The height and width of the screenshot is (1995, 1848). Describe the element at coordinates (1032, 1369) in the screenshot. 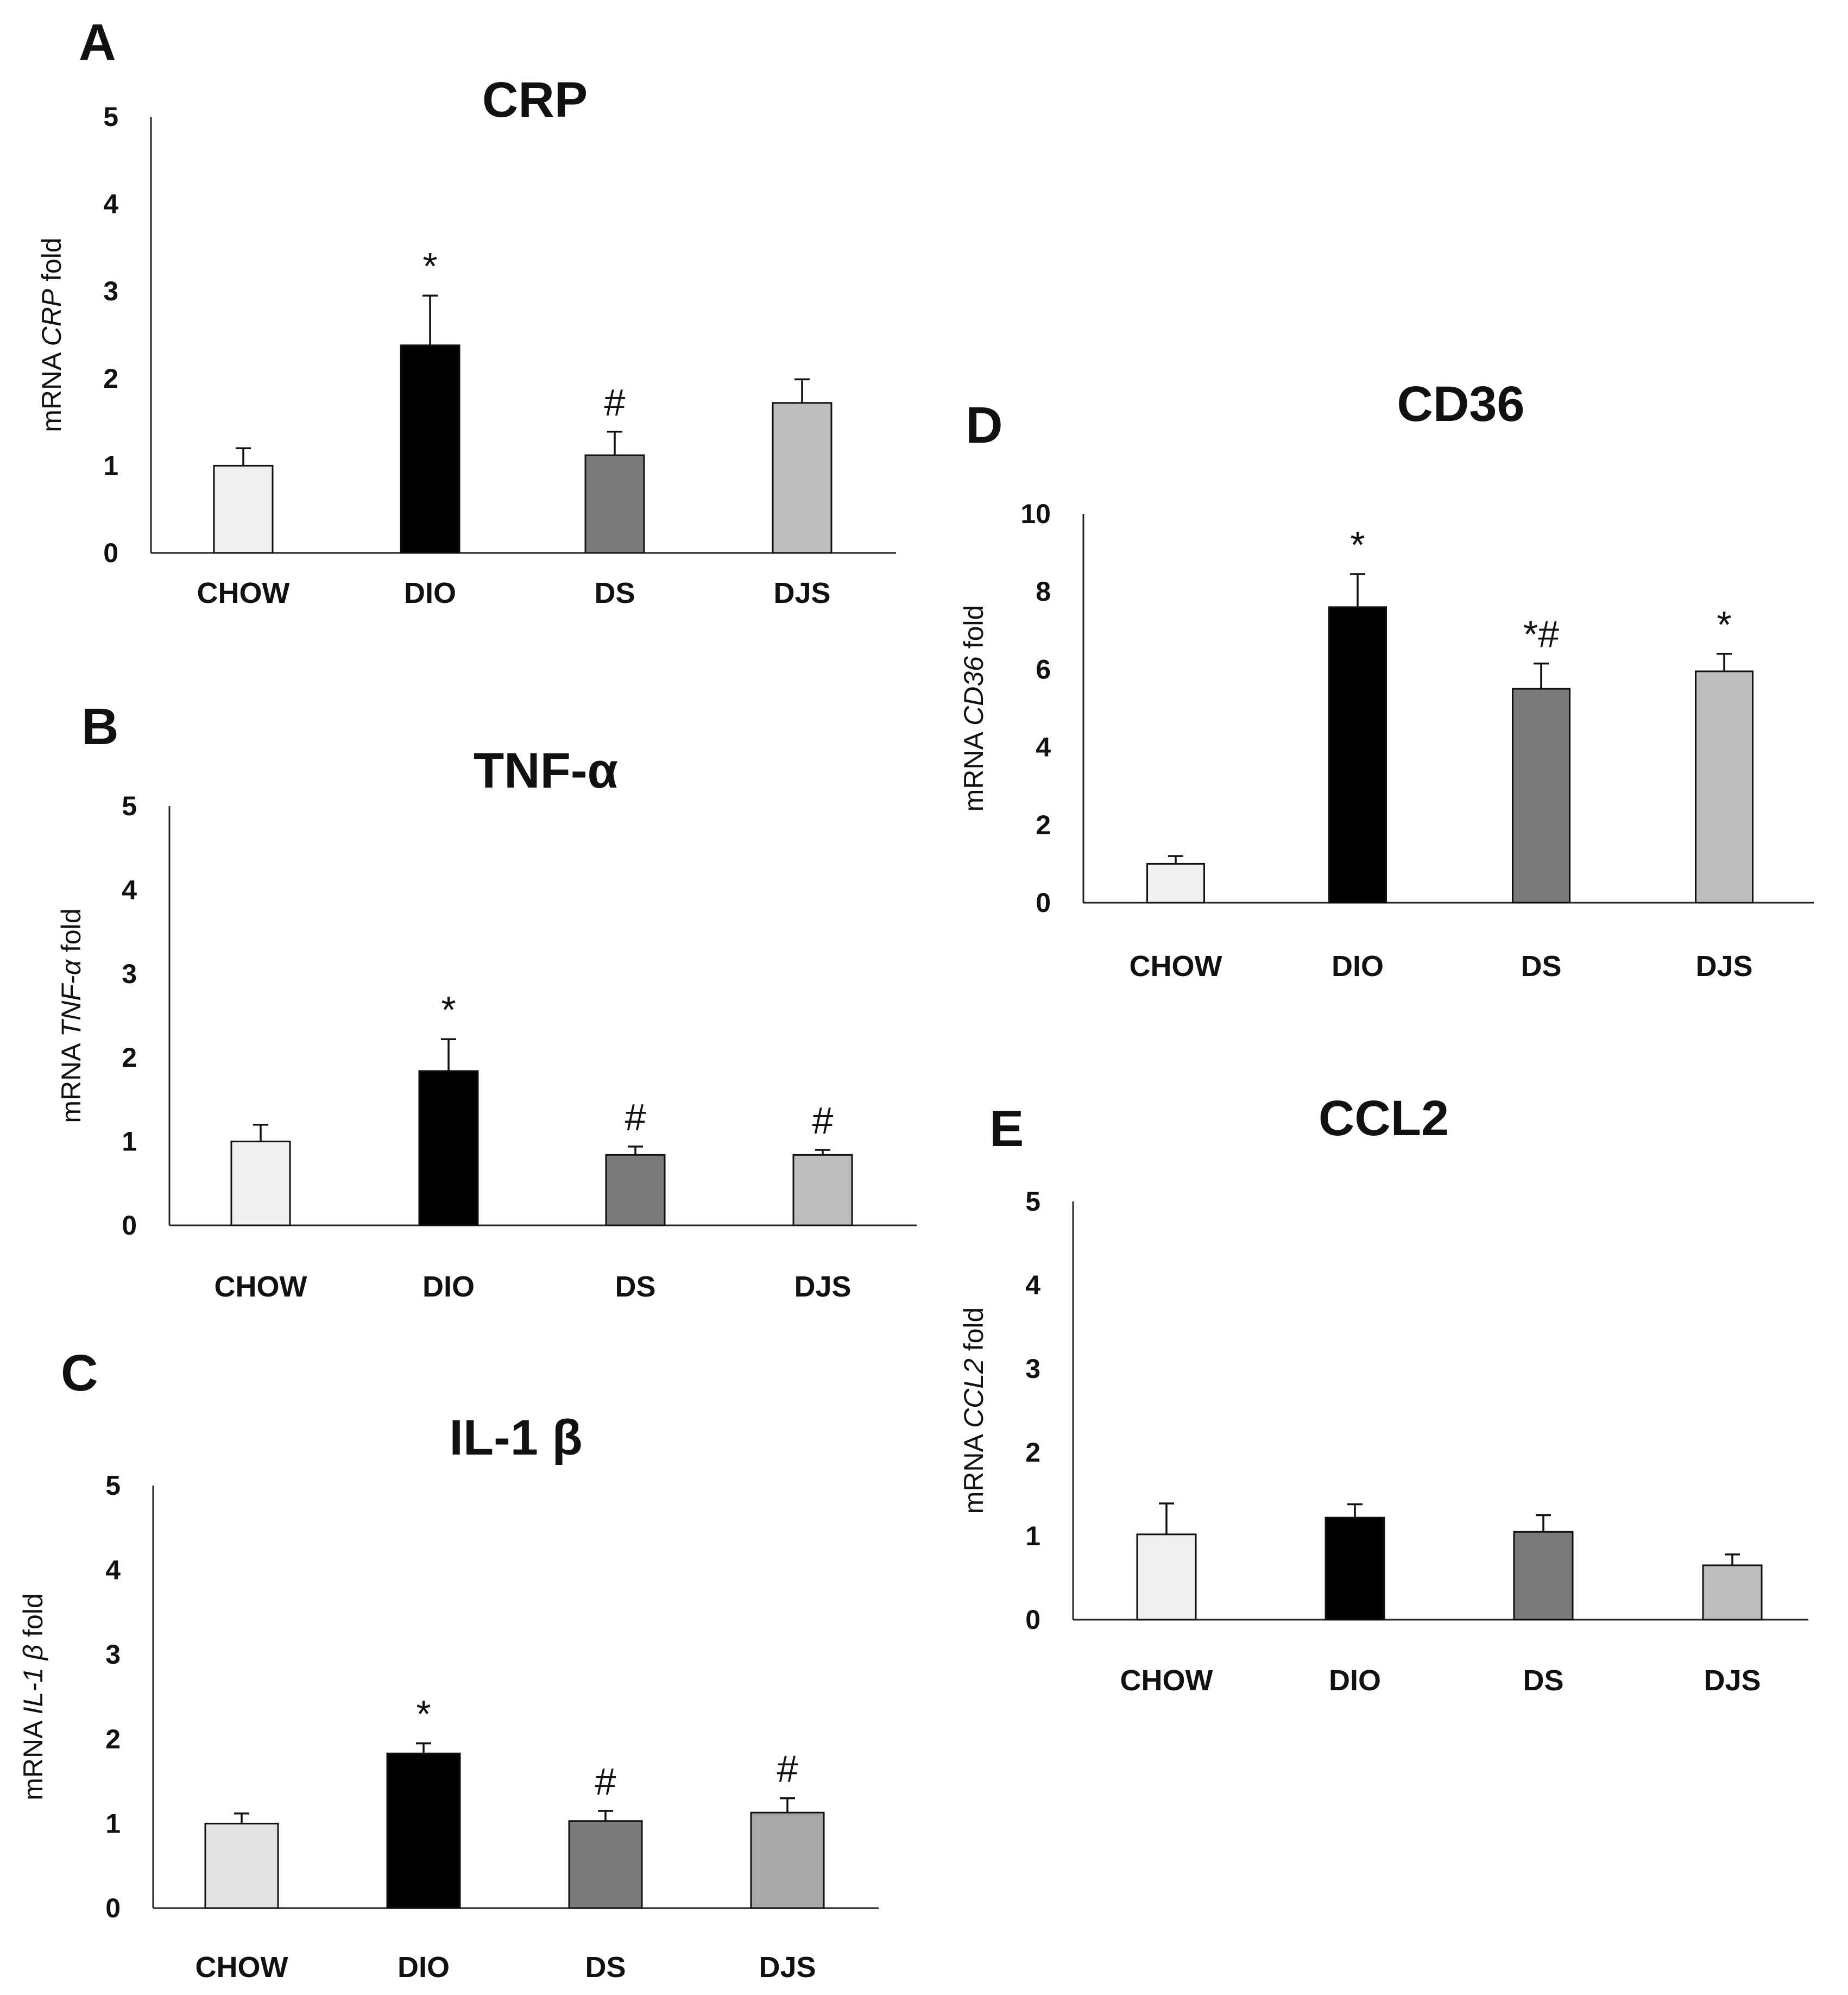

I see `y-tick-label: 3` at that location.